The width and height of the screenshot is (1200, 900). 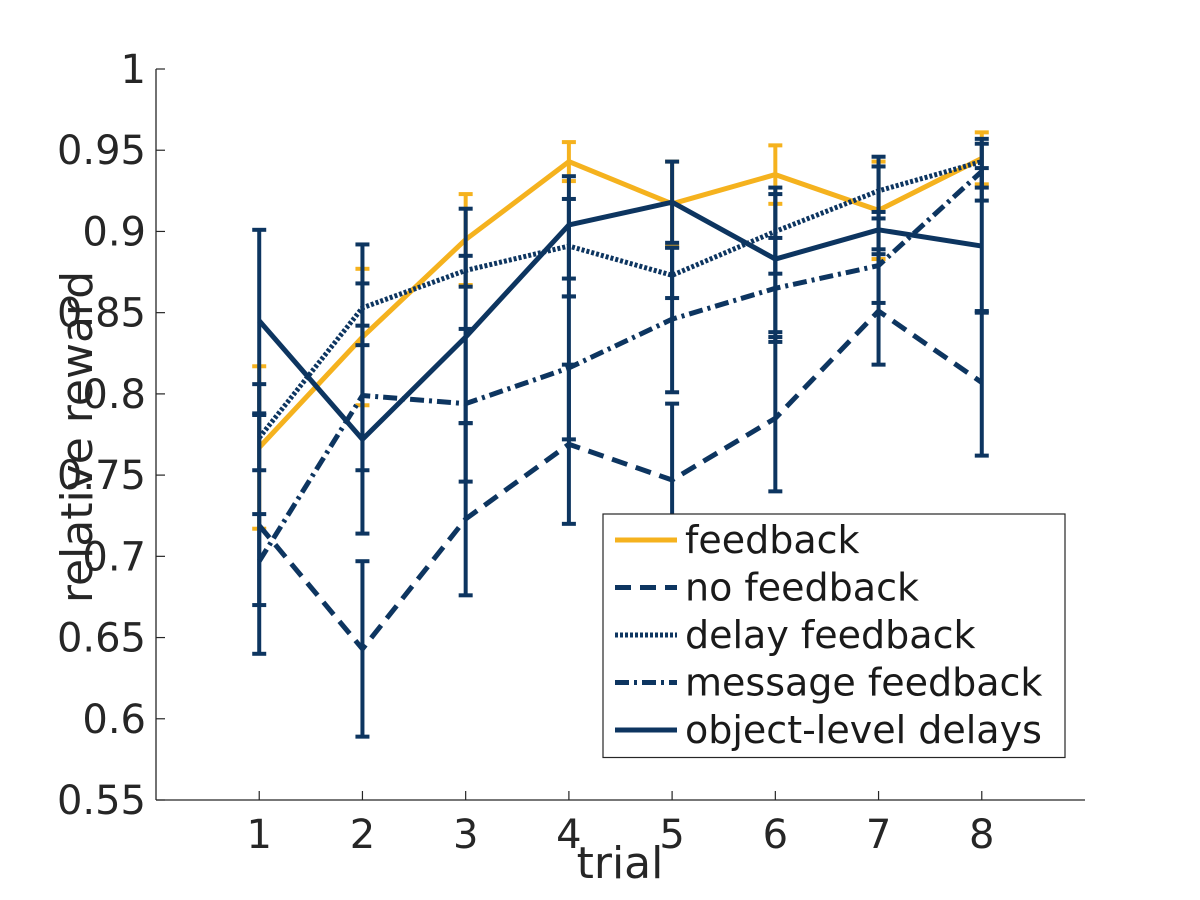 What do you see at coordinates (981, 835) in the screenshot?
I see `x-tick-label: 8` at bounding box center [981, 835].